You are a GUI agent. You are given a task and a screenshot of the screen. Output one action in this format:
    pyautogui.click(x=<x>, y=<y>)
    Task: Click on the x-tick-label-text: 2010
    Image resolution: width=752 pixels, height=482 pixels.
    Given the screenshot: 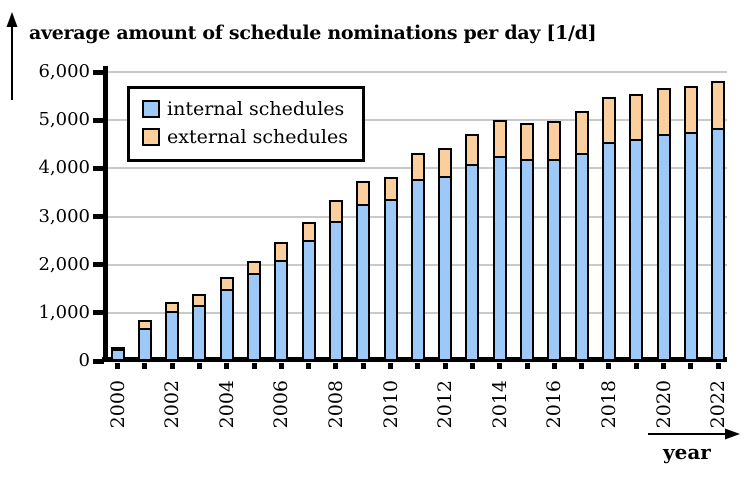 What is the action you would take?
    pyautogui.click(x=390, y=403)
    